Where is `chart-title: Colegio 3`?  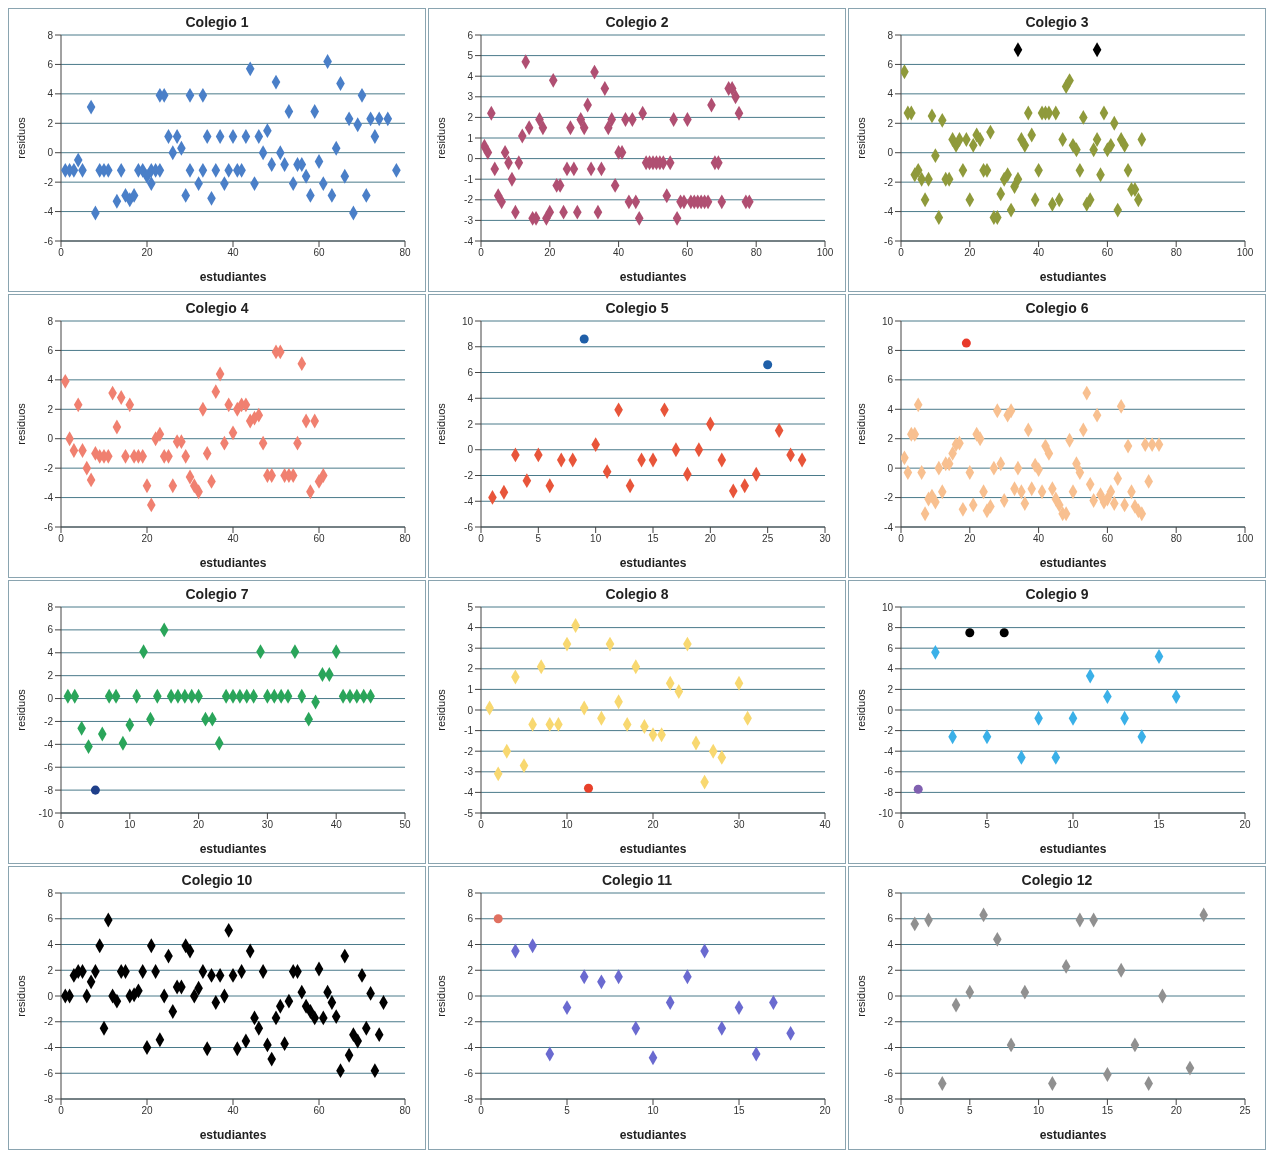 chart-title: Colegio 3 is located at coordinates (1057, 22).